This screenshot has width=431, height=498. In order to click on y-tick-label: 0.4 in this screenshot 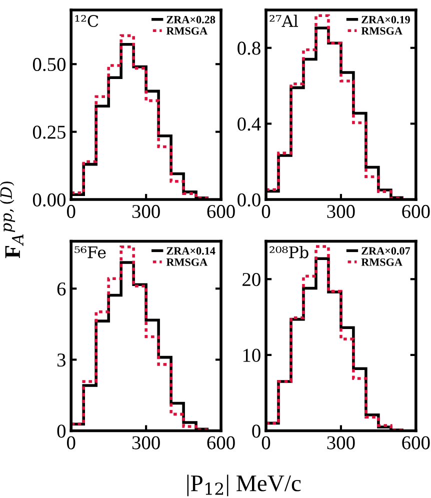, I will do `click(249, 124)`.